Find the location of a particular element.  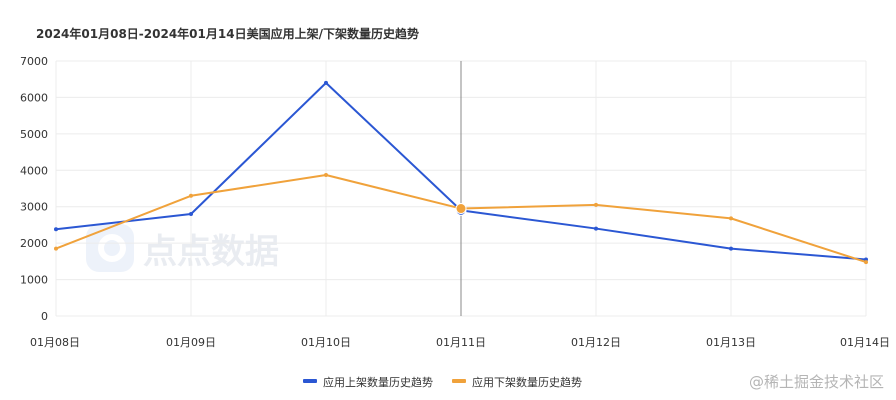

x-tick-label: 01月08日 is located at coordinates (55, 342).